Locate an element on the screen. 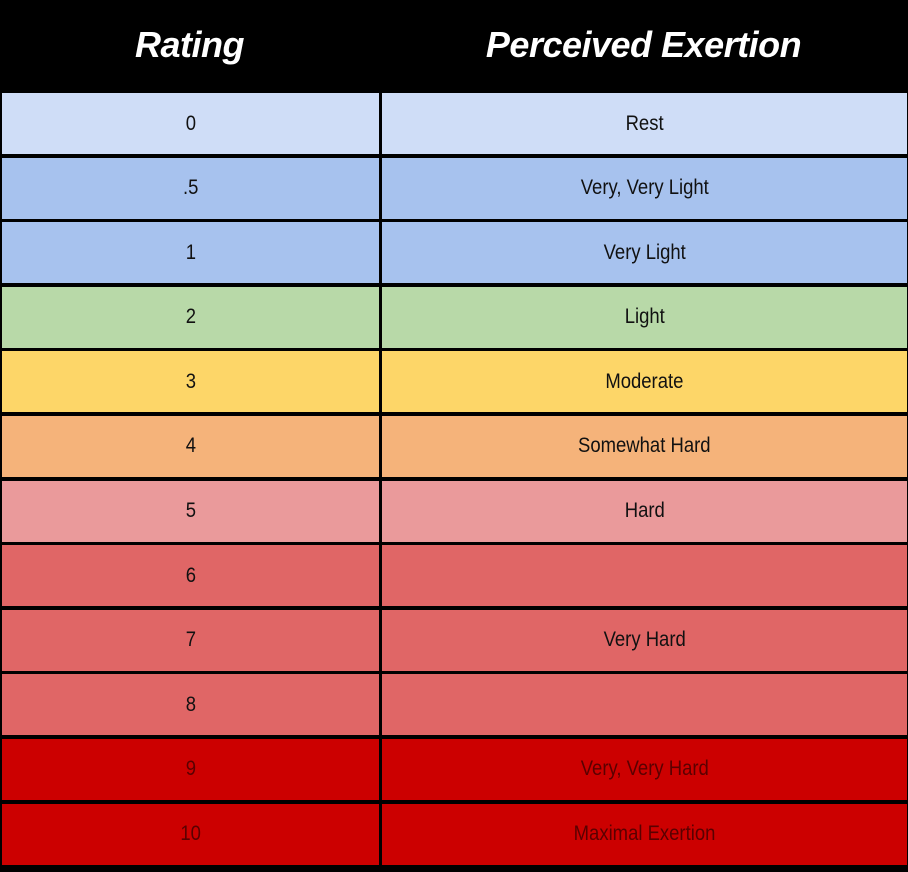  rating-value: 10 is located at coordinates (190, 834).